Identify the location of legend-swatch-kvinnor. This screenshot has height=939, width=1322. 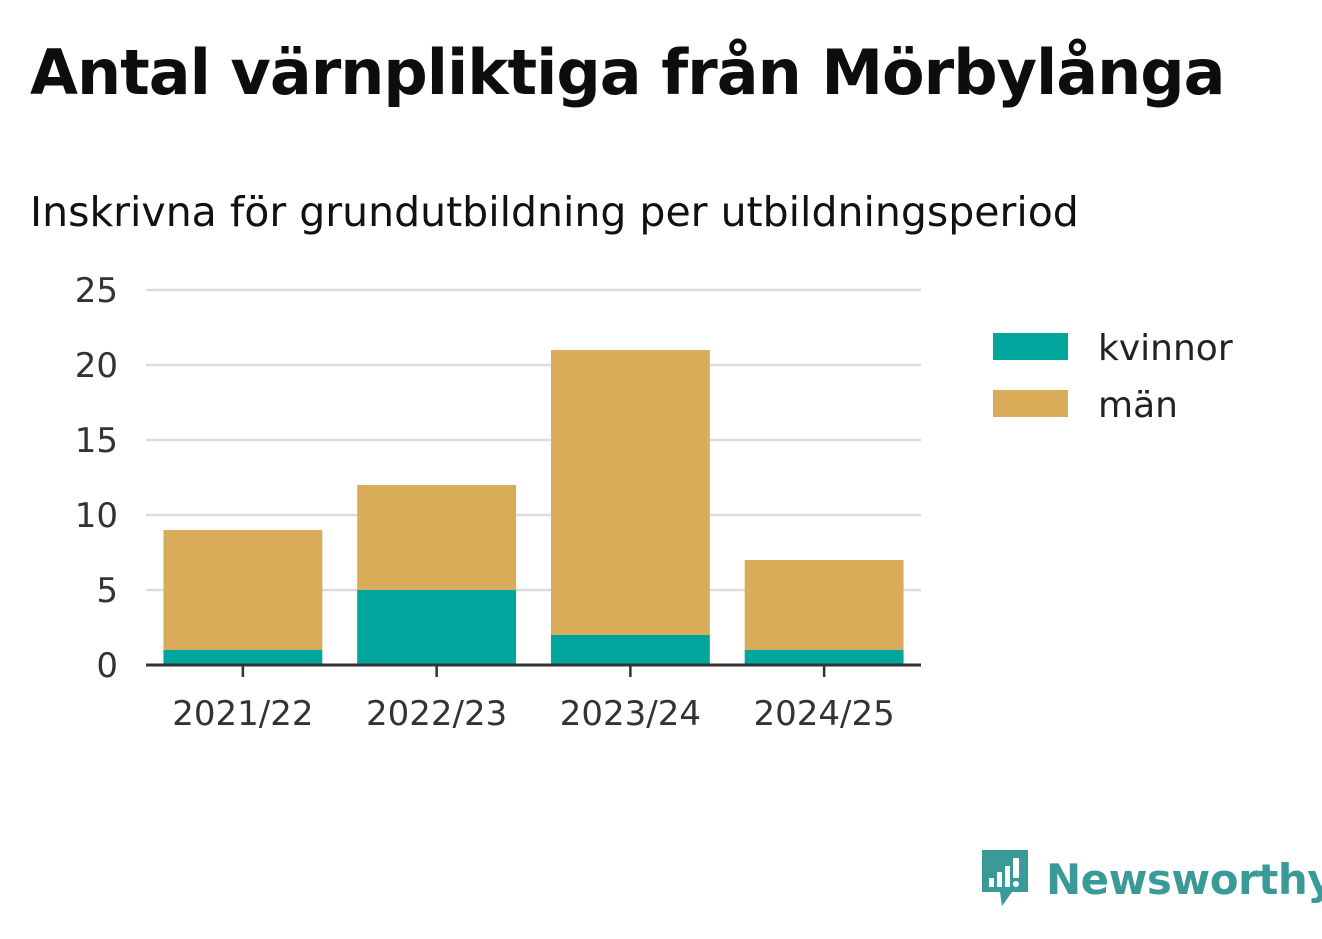
(1030, 346).